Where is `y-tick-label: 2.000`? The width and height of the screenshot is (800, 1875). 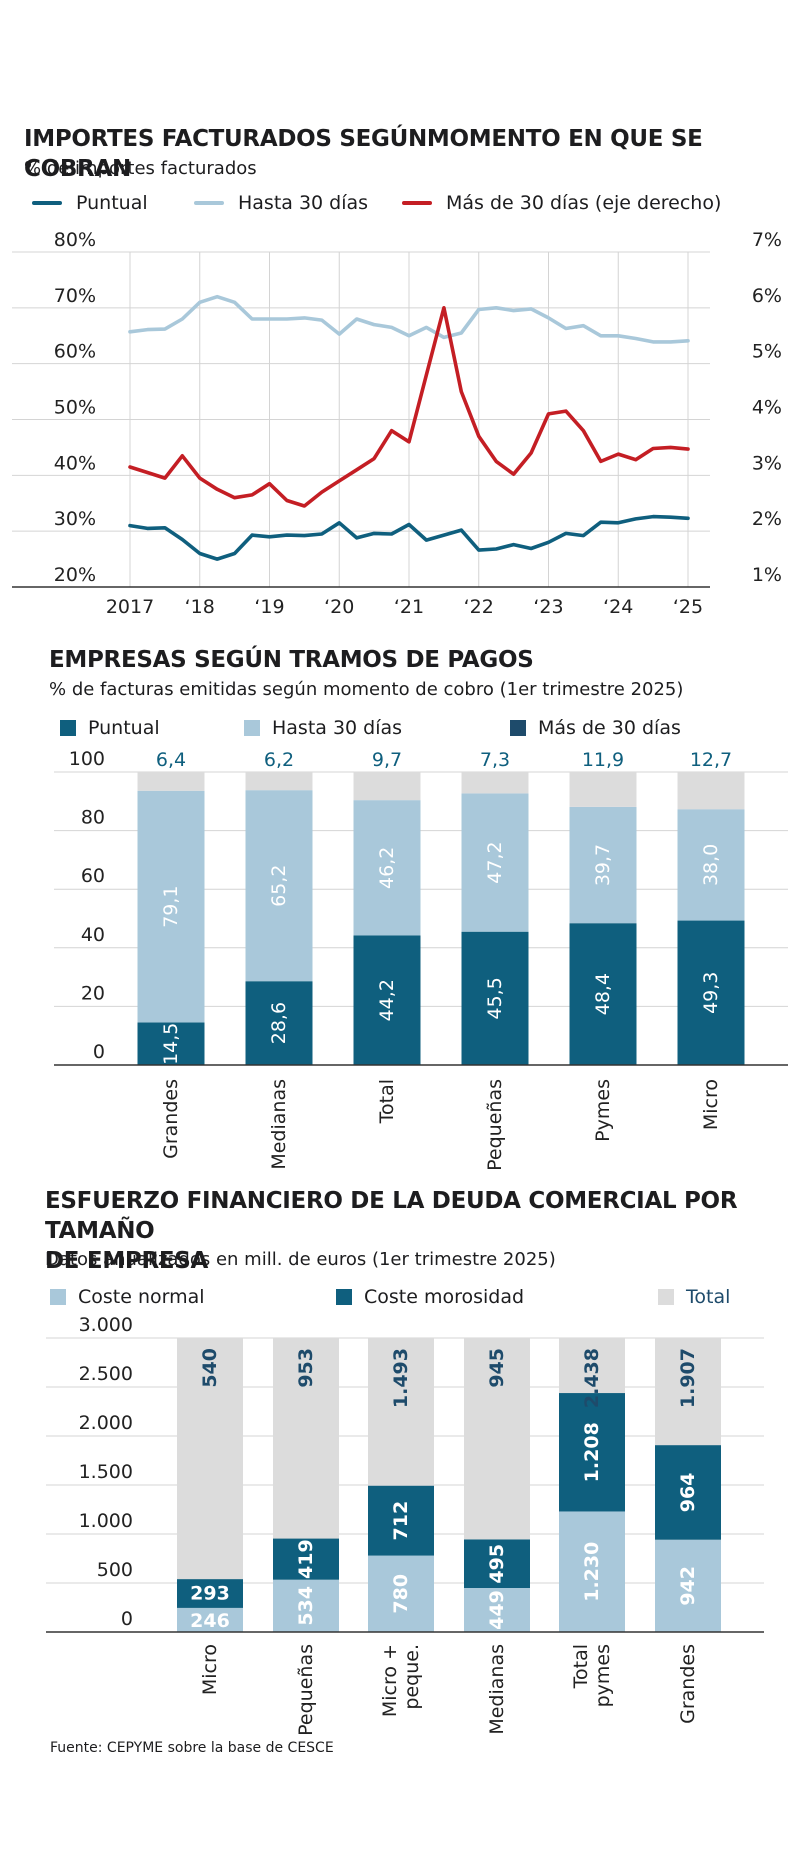 y-tick-label: 2.000 is located at coordinates (106, 1423).